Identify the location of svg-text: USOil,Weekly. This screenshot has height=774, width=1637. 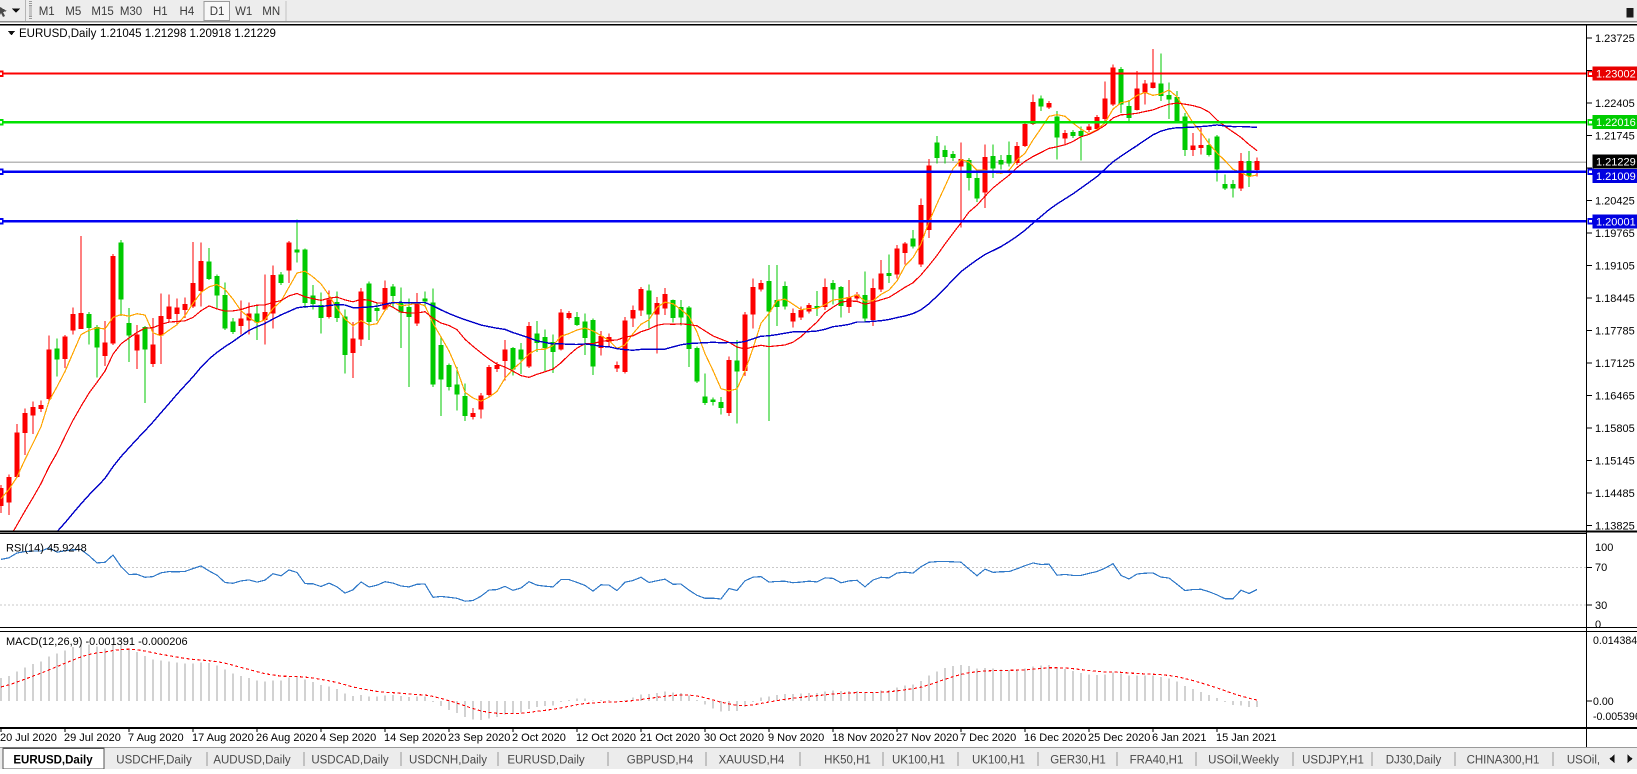
(1243, 761).